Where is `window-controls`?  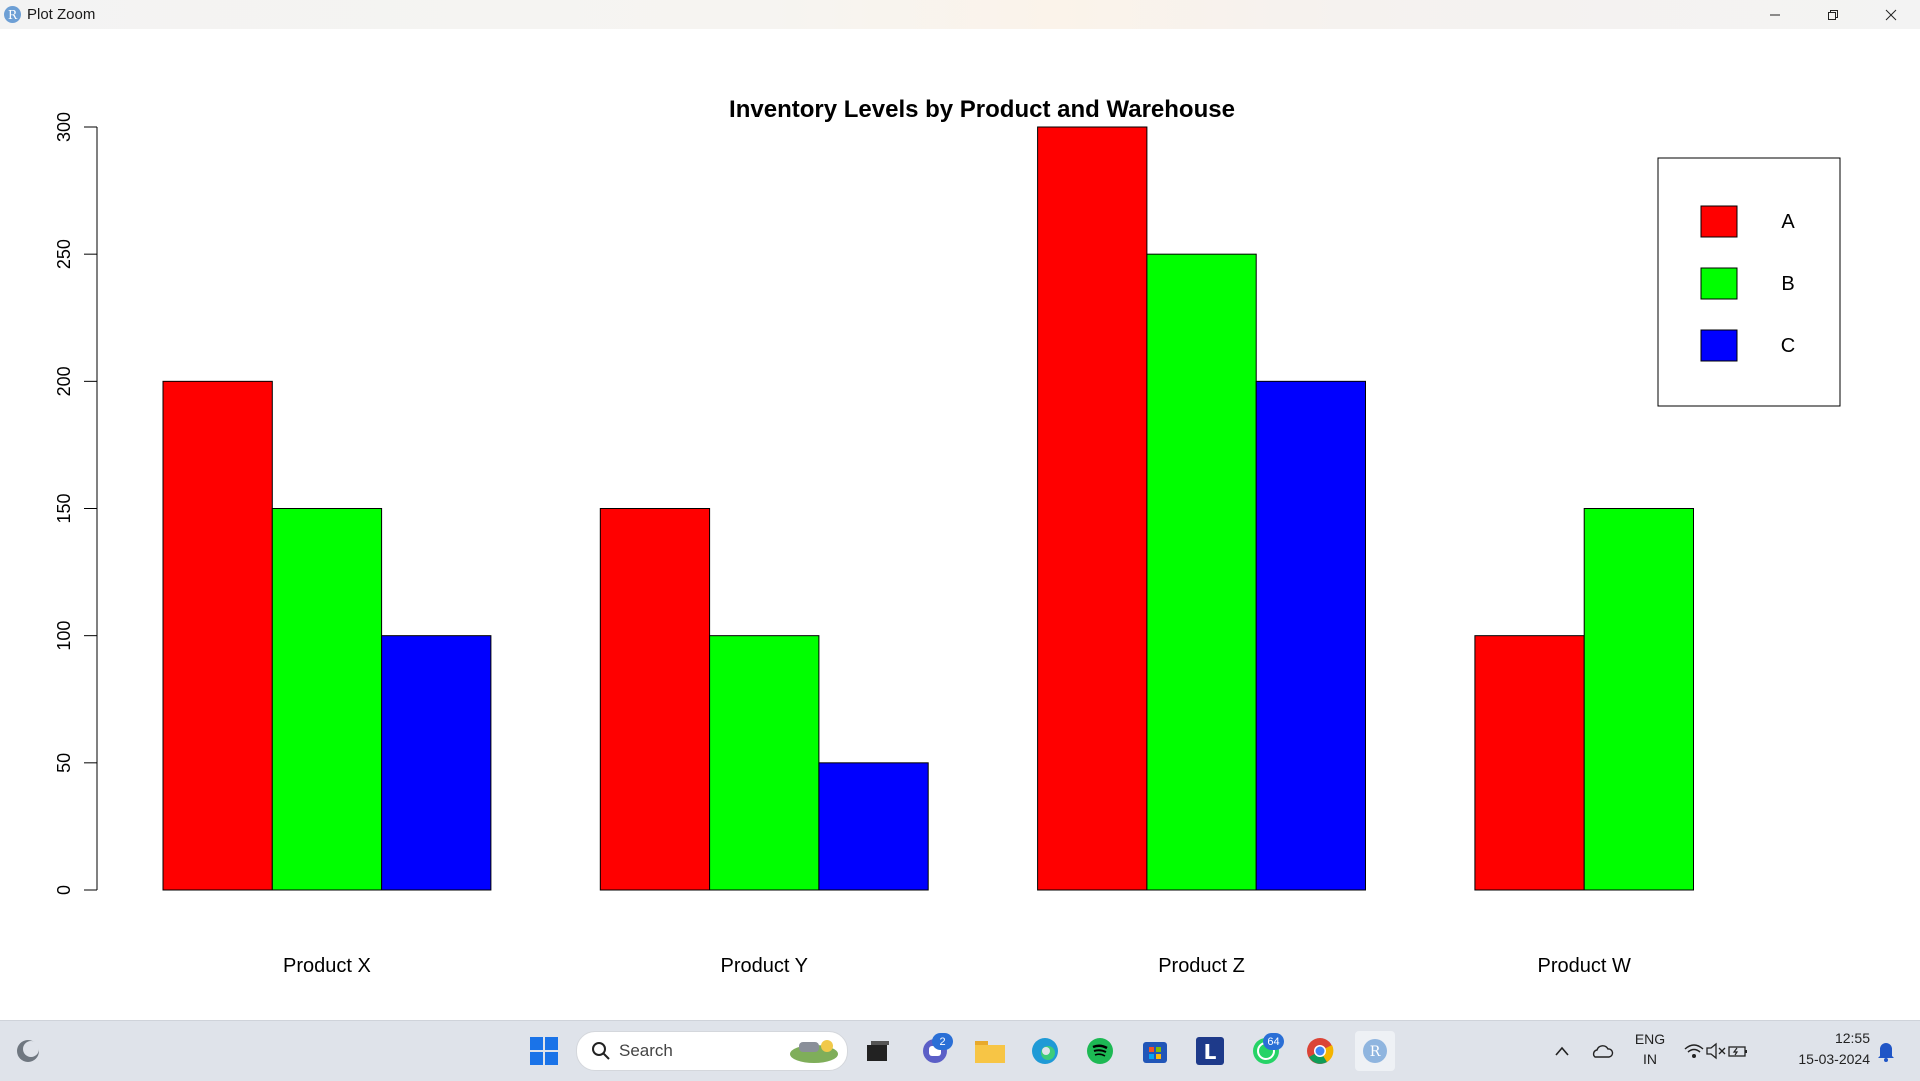 window-controls is located at coordinates (1833, 14).